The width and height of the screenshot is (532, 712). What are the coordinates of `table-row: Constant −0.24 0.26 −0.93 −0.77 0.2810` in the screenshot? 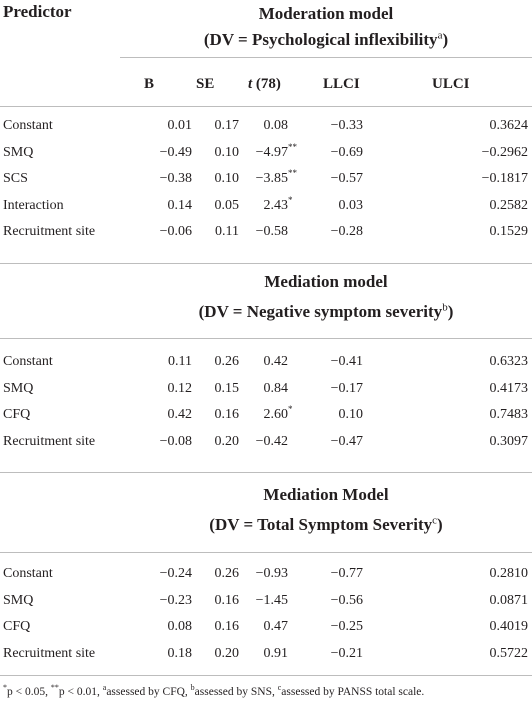 It's located at (266, 578).